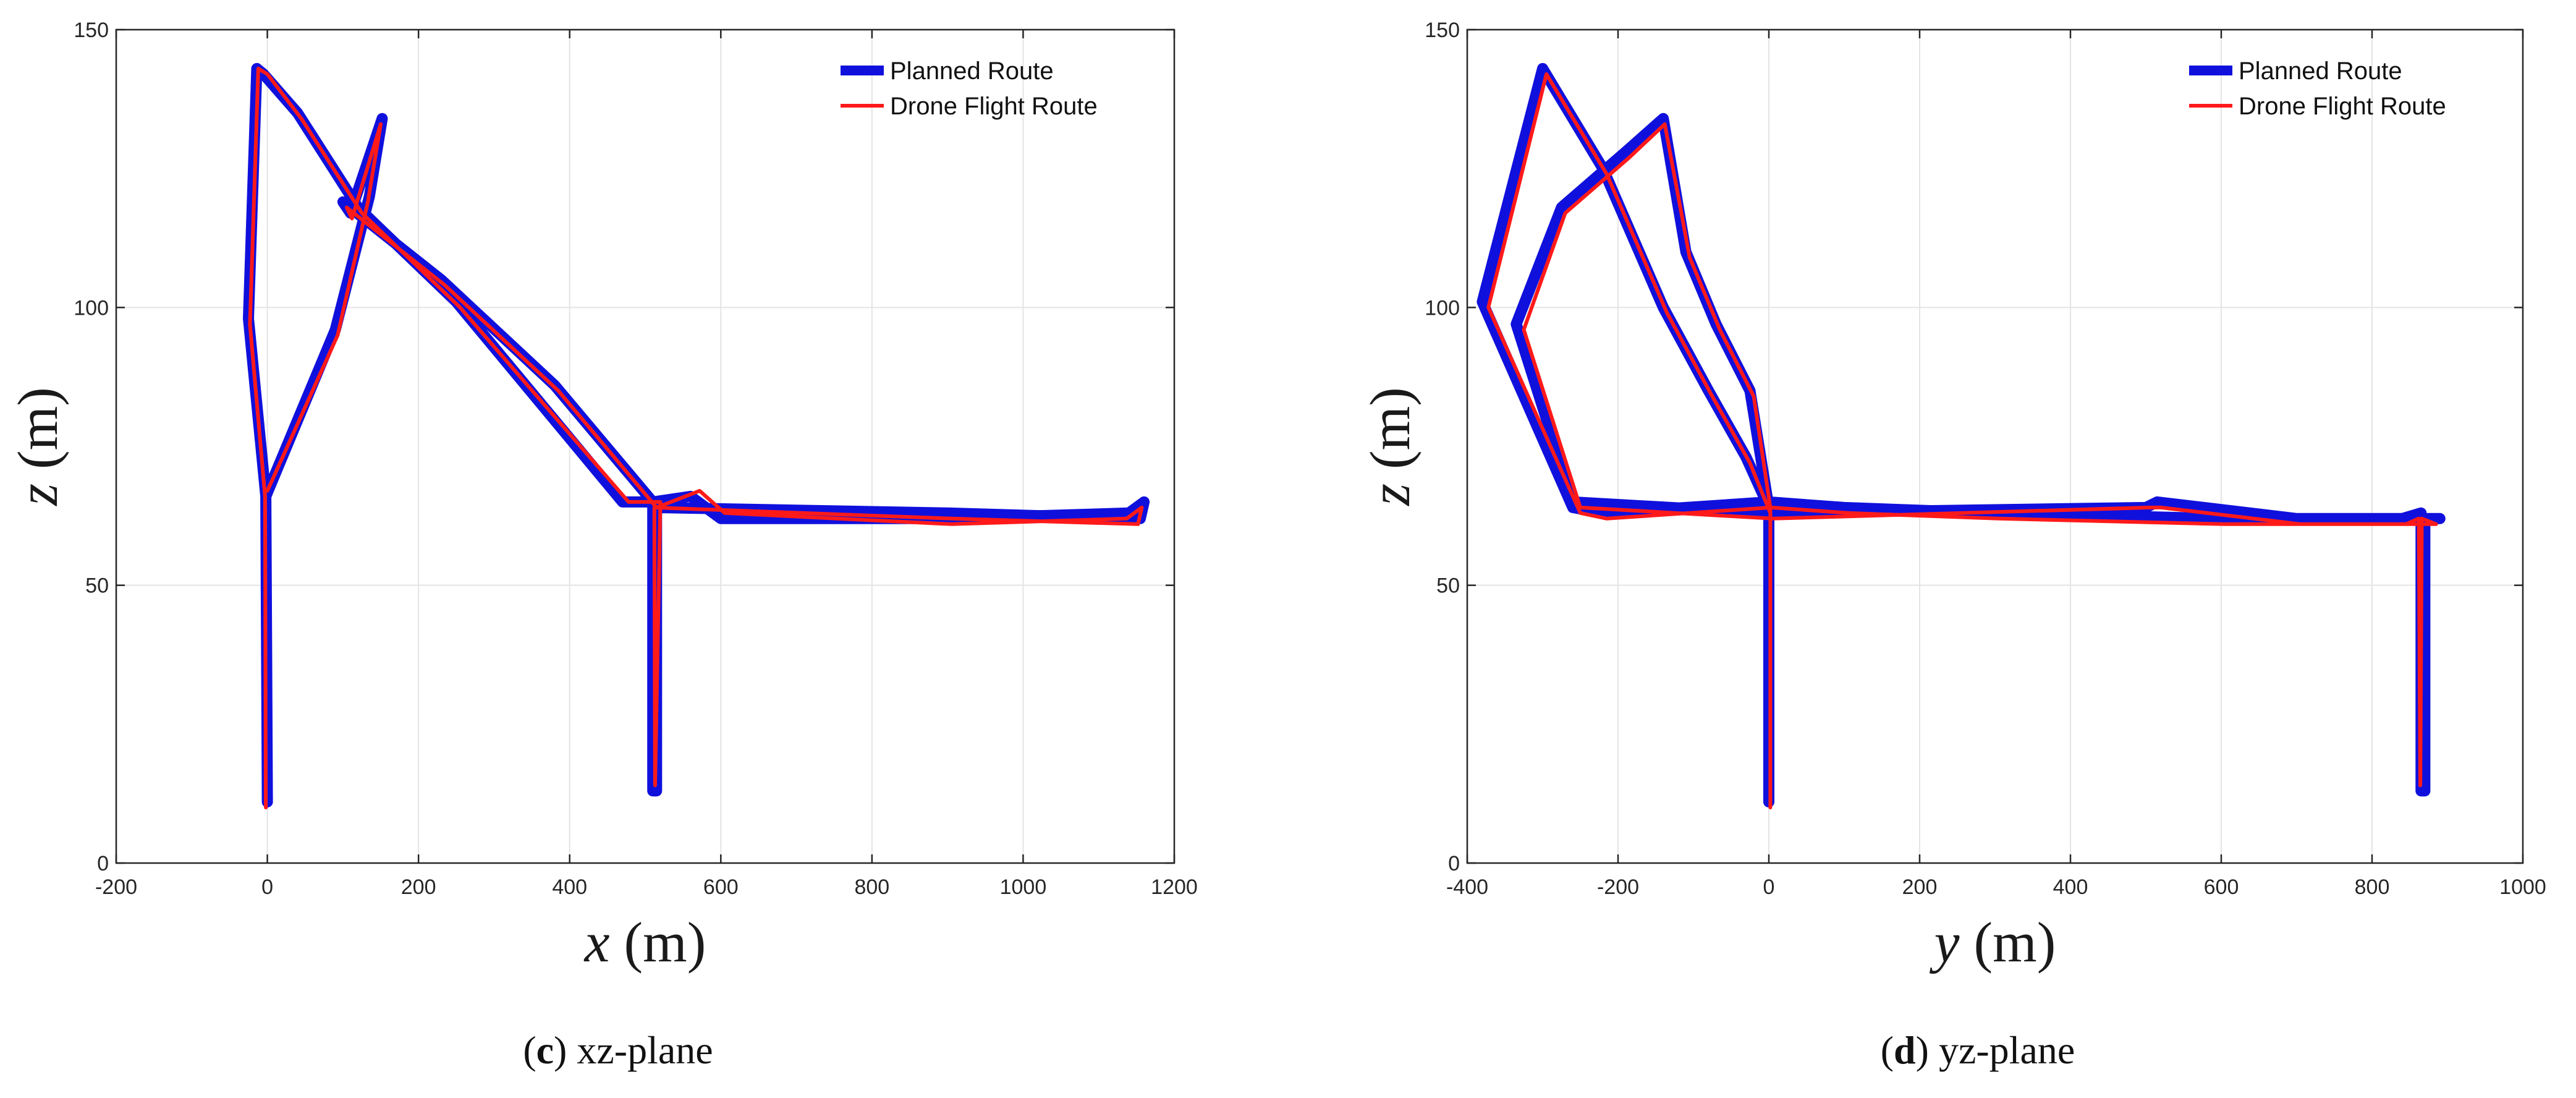  What do you see at coordinates (37, 447) in the screenshot?
I see `y-axis-label-xz: z (m)` at bounding box center [37, 447].